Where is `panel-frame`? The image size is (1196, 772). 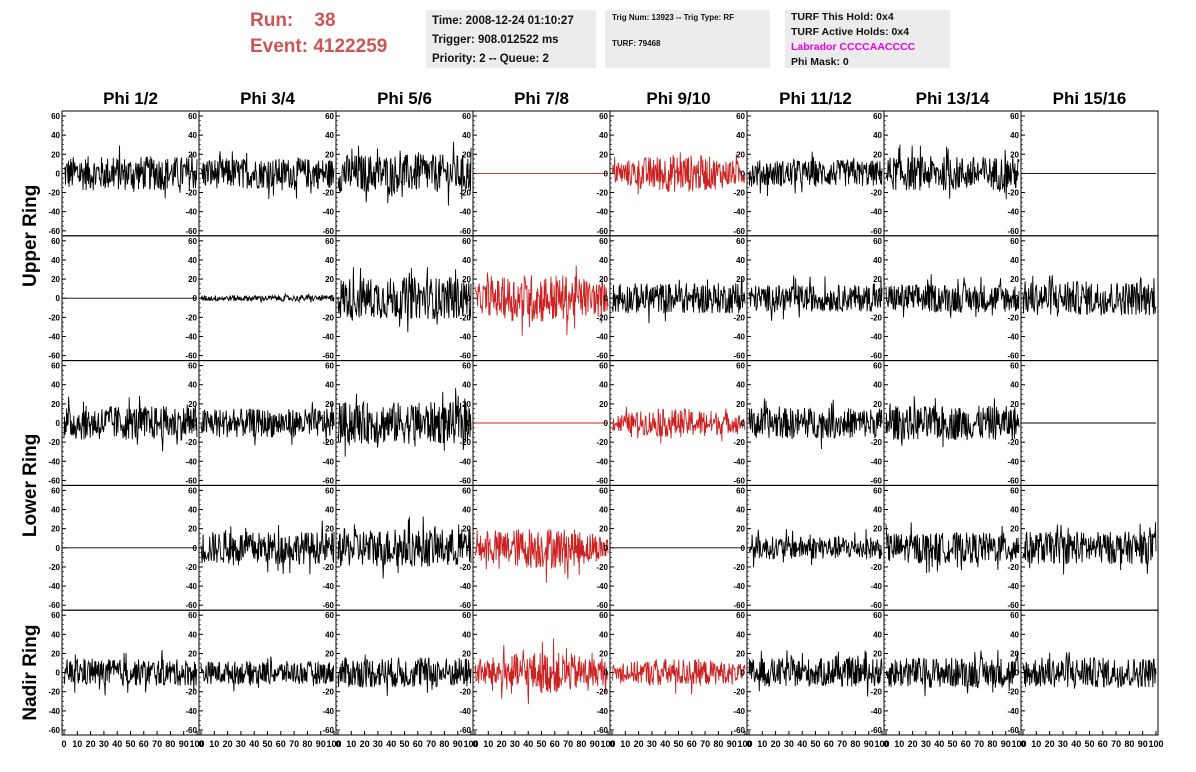 panel-frame is located at coordinates (952, 173).